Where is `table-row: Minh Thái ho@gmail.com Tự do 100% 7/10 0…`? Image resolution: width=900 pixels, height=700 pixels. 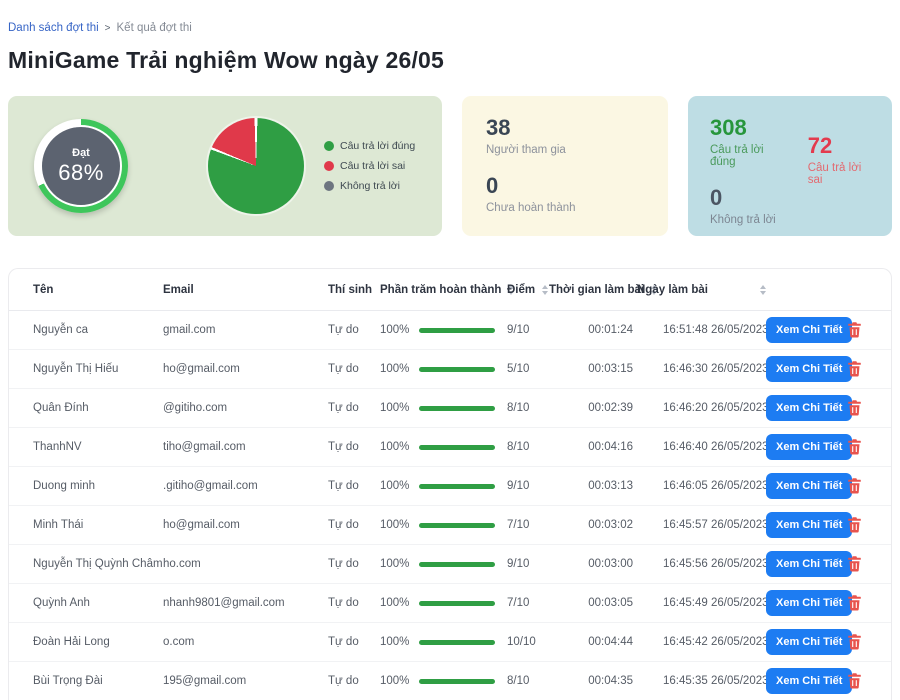 table-row: Minh Thái ho@gmail.com Tự do 100% 7/10 0… is located at coordinates (450, 525).